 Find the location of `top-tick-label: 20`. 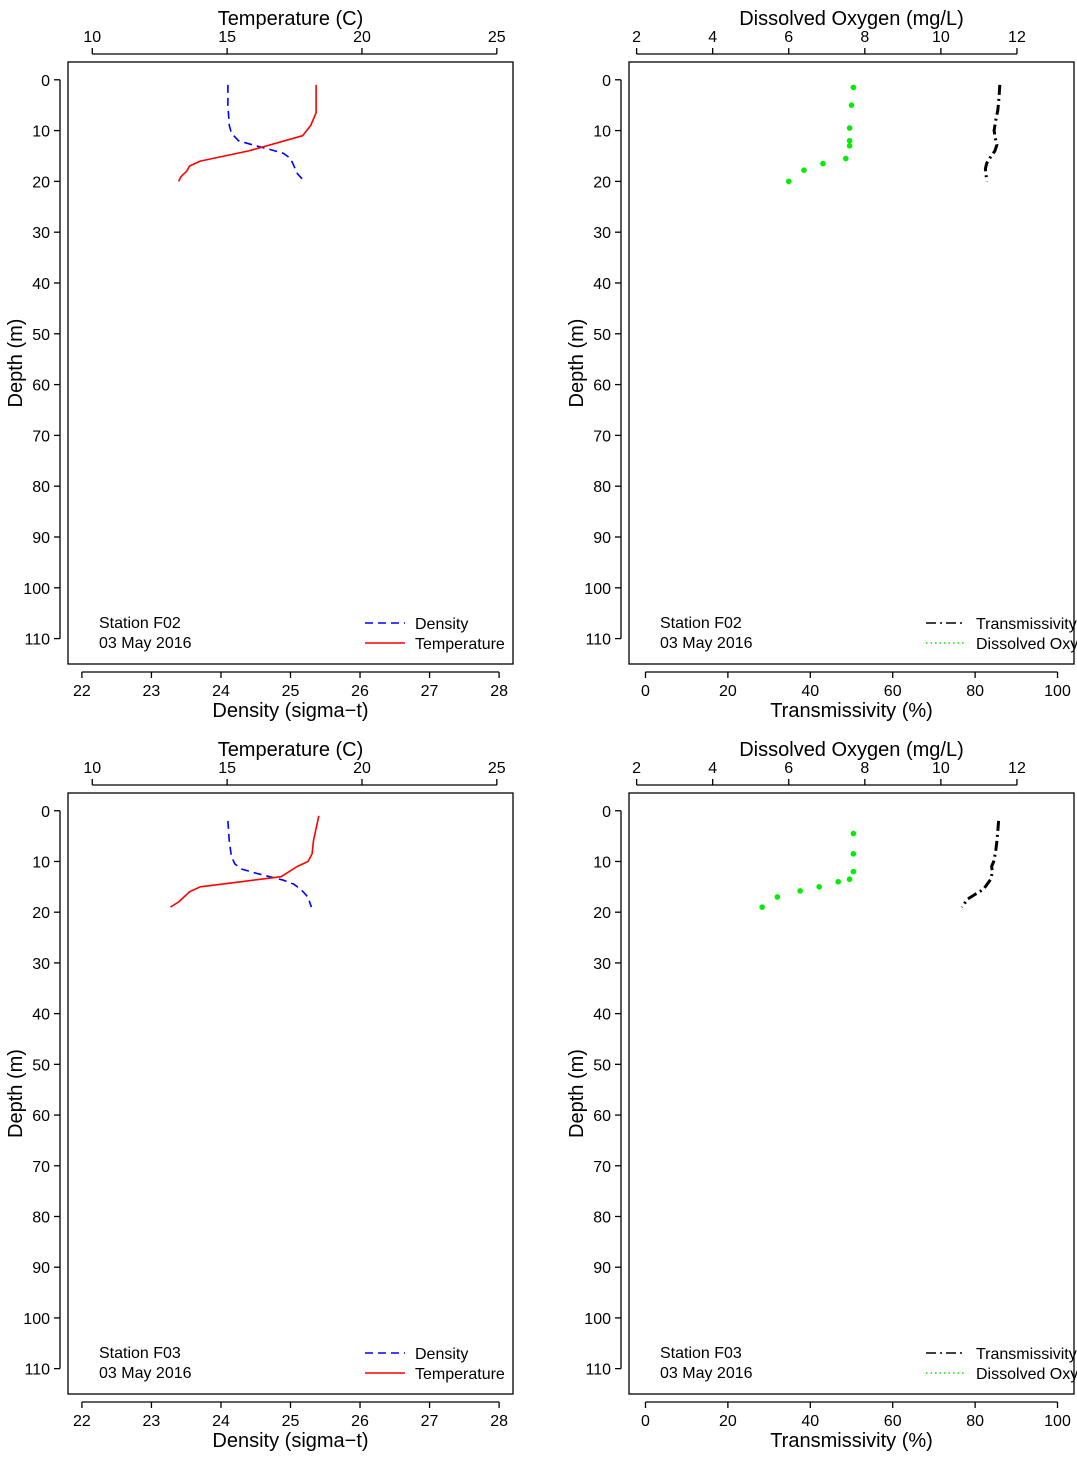

top-tick-label: 20 is located at coordinates (362, 768).